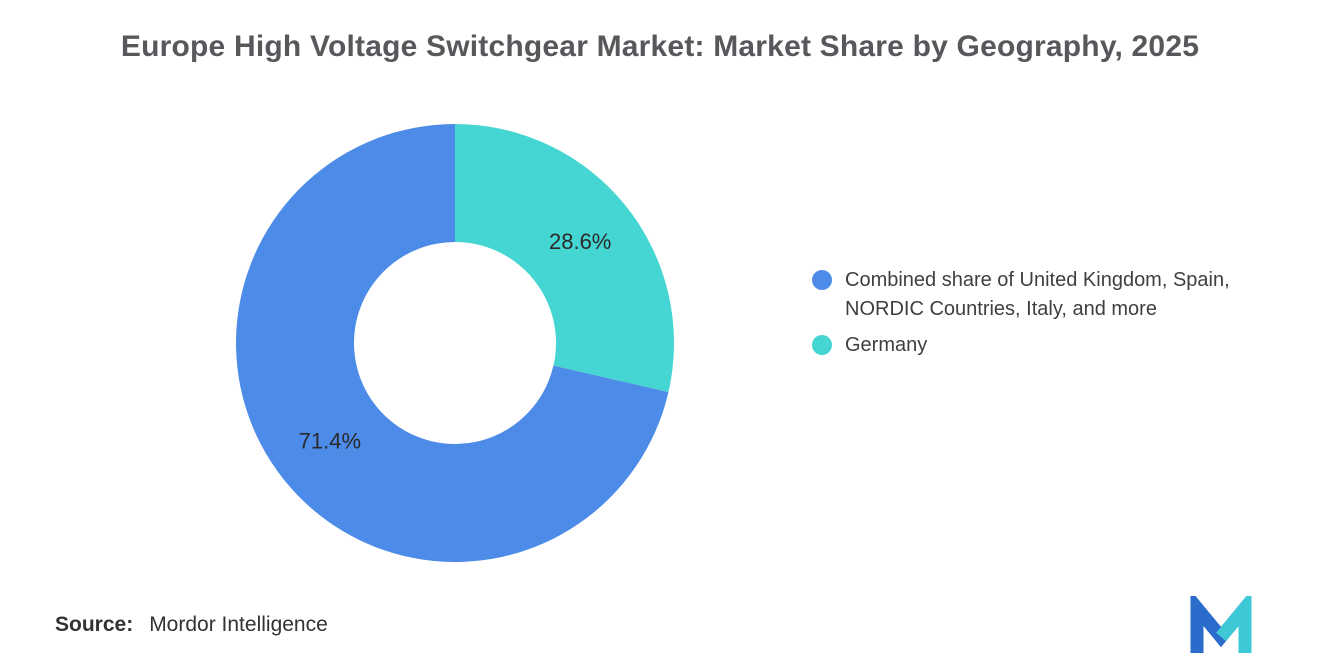  I want to click on slice-label-0: 28.6%, so click(580, 241).